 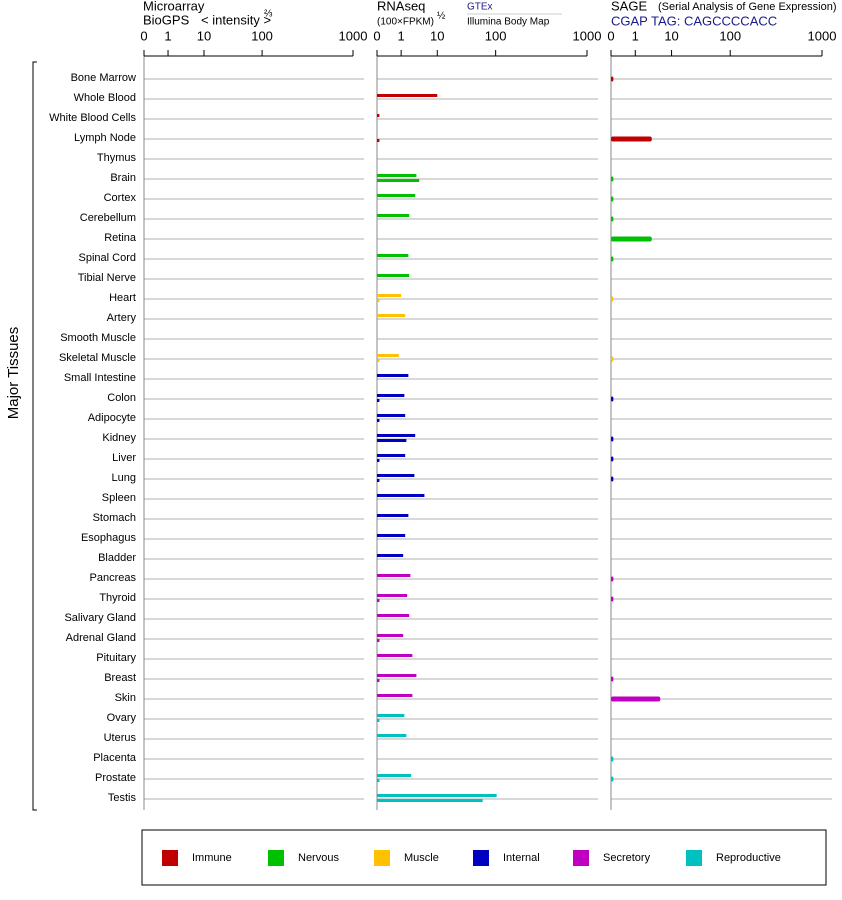 What do you see at coordinates (694, 20) in the screenshot?
I see `tag-label: CGAP TAG: CAGCCCCACC` at bounding box center [694, 20].